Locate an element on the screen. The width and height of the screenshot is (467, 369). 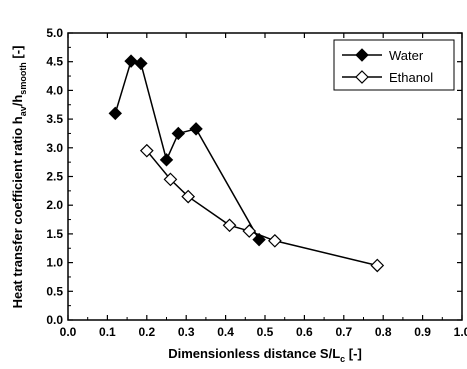
x-tick-label: 0.3 is located at coordinates (186, 332).